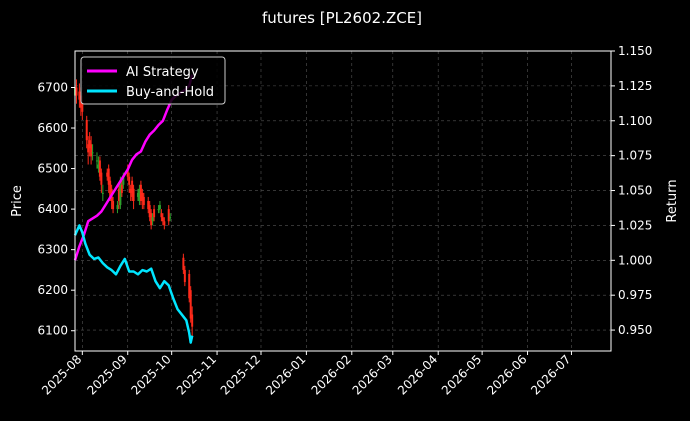  I want to click on y-tick-label-right: 1.125, so click(635, 86).